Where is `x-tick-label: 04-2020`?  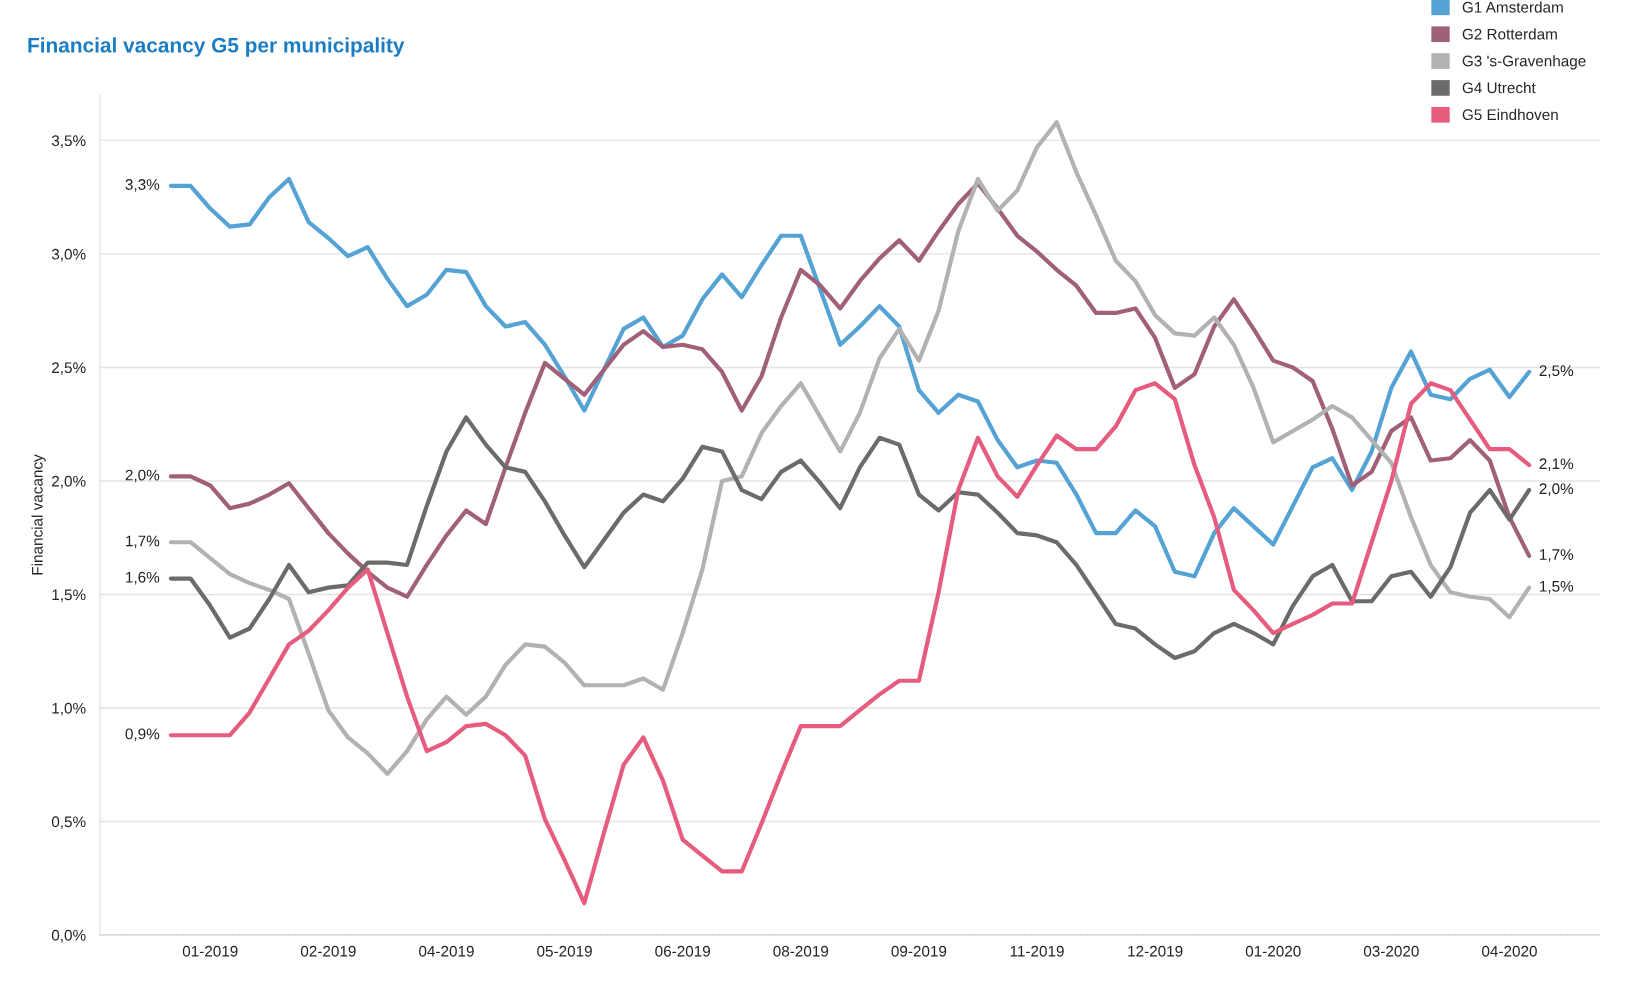 x-tick-label: 04-2020 is located at coordinates (1509, 951).